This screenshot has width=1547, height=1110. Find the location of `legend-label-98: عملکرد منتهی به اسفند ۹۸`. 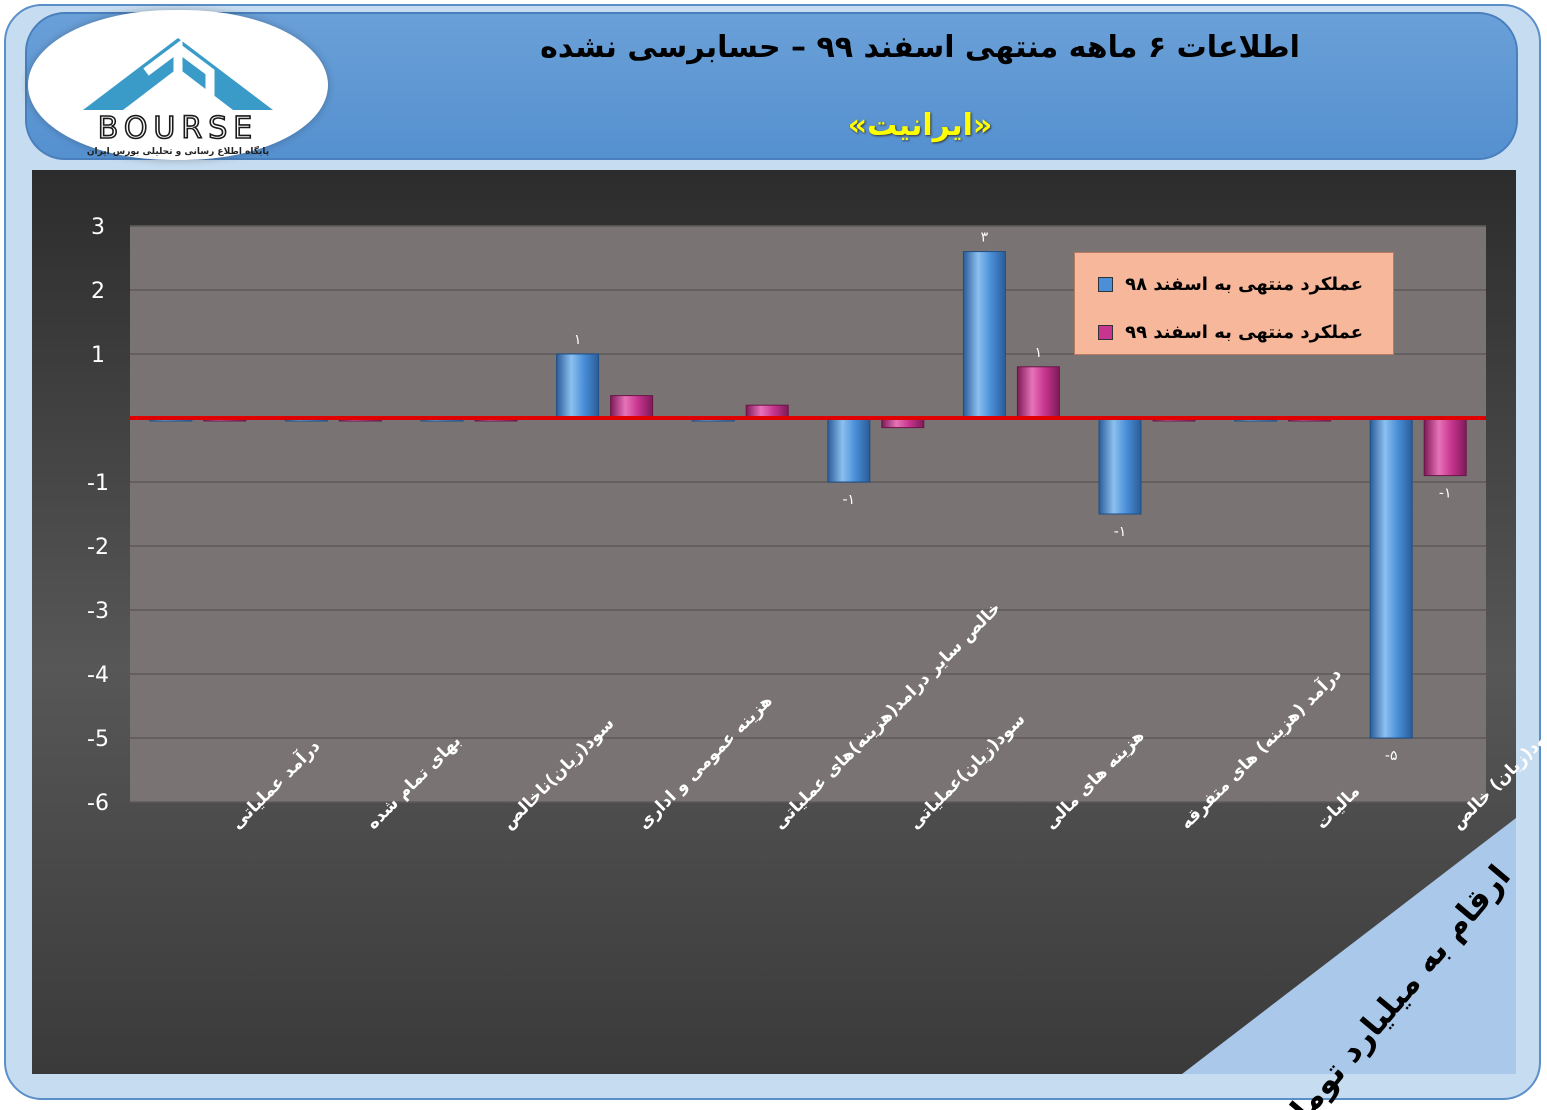

legend-label-98: عملکرد منتهی به اسفند ۹۸ is located at coordinates (1244, 284).